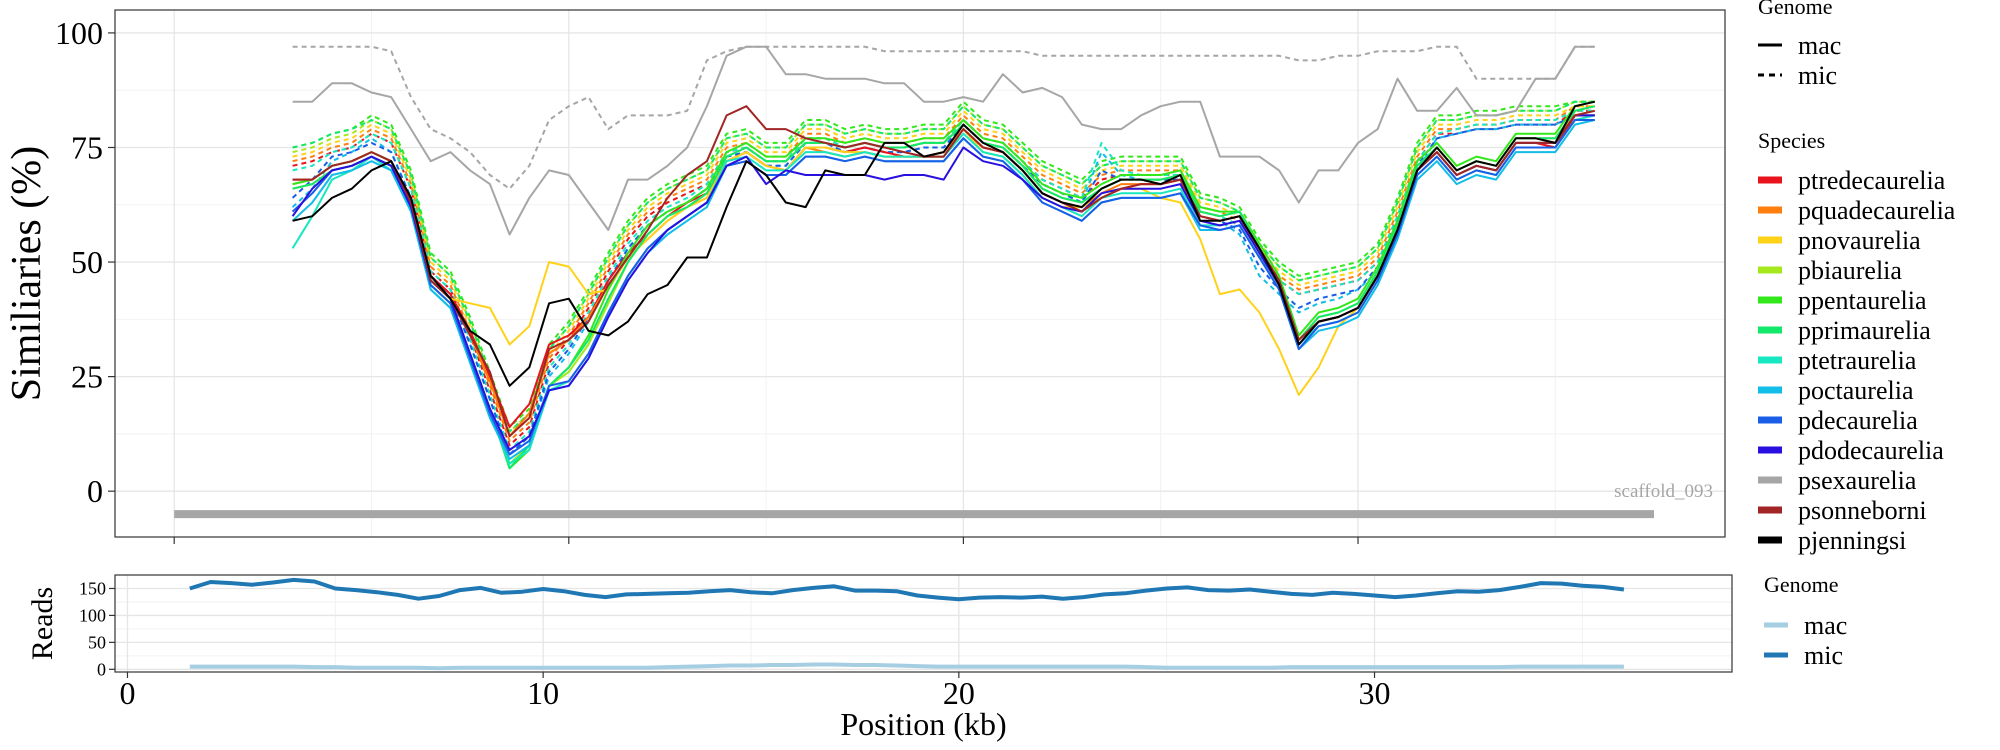 Image resolution: width=2000 pixels, height=750 pixels. Describe the element at coordinates (923, 724) in the screenshot. I see `position-x-axis-label: Position (kb)` at that location.